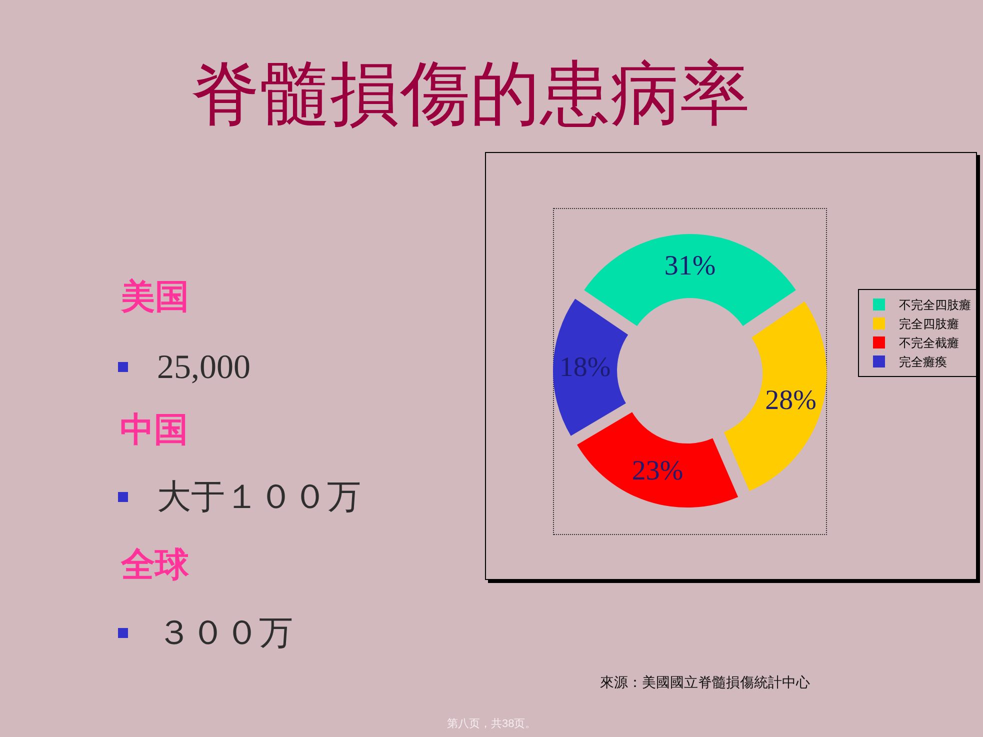 This screenshot has width=983, height=737. What do you see at coordinates (225, 633) in the screenshot?
I see `text: ３００万` at bounding box center [225, 633].